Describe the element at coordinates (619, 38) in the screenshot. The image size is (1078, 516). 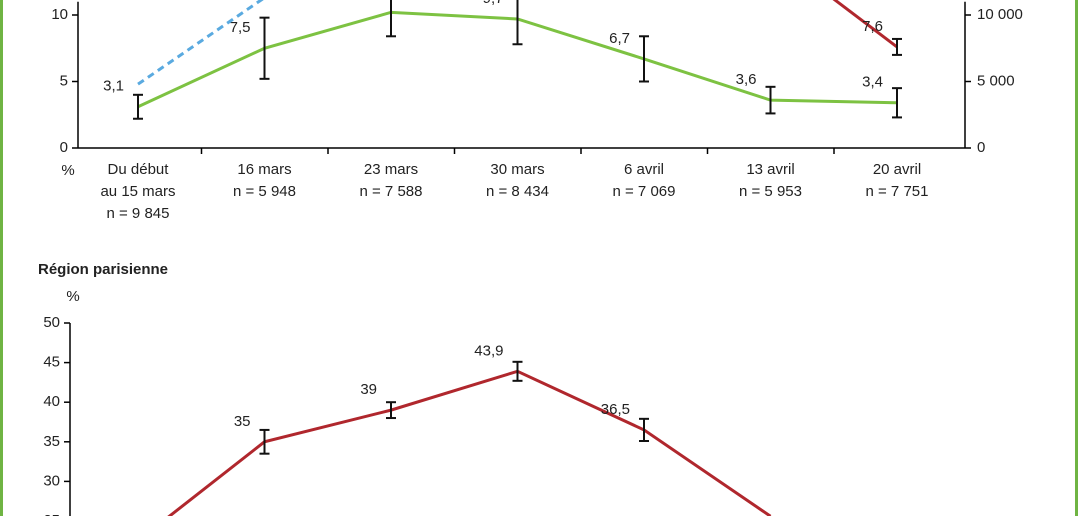
I see `data-label: 6,7` at that location.